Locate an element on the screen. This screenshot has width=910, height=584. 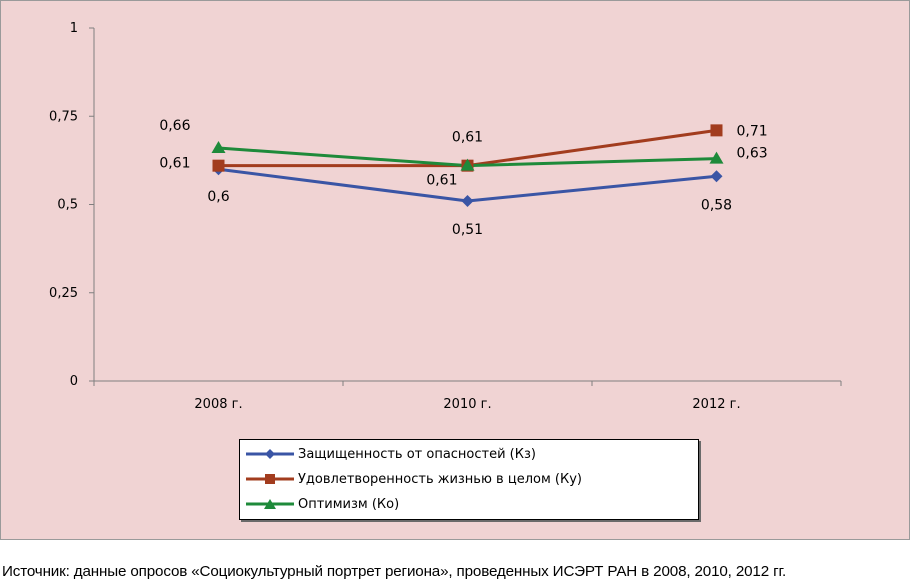
legend-label-optimism: Оптимизм (Ко) is located at coordinates (349, 504).